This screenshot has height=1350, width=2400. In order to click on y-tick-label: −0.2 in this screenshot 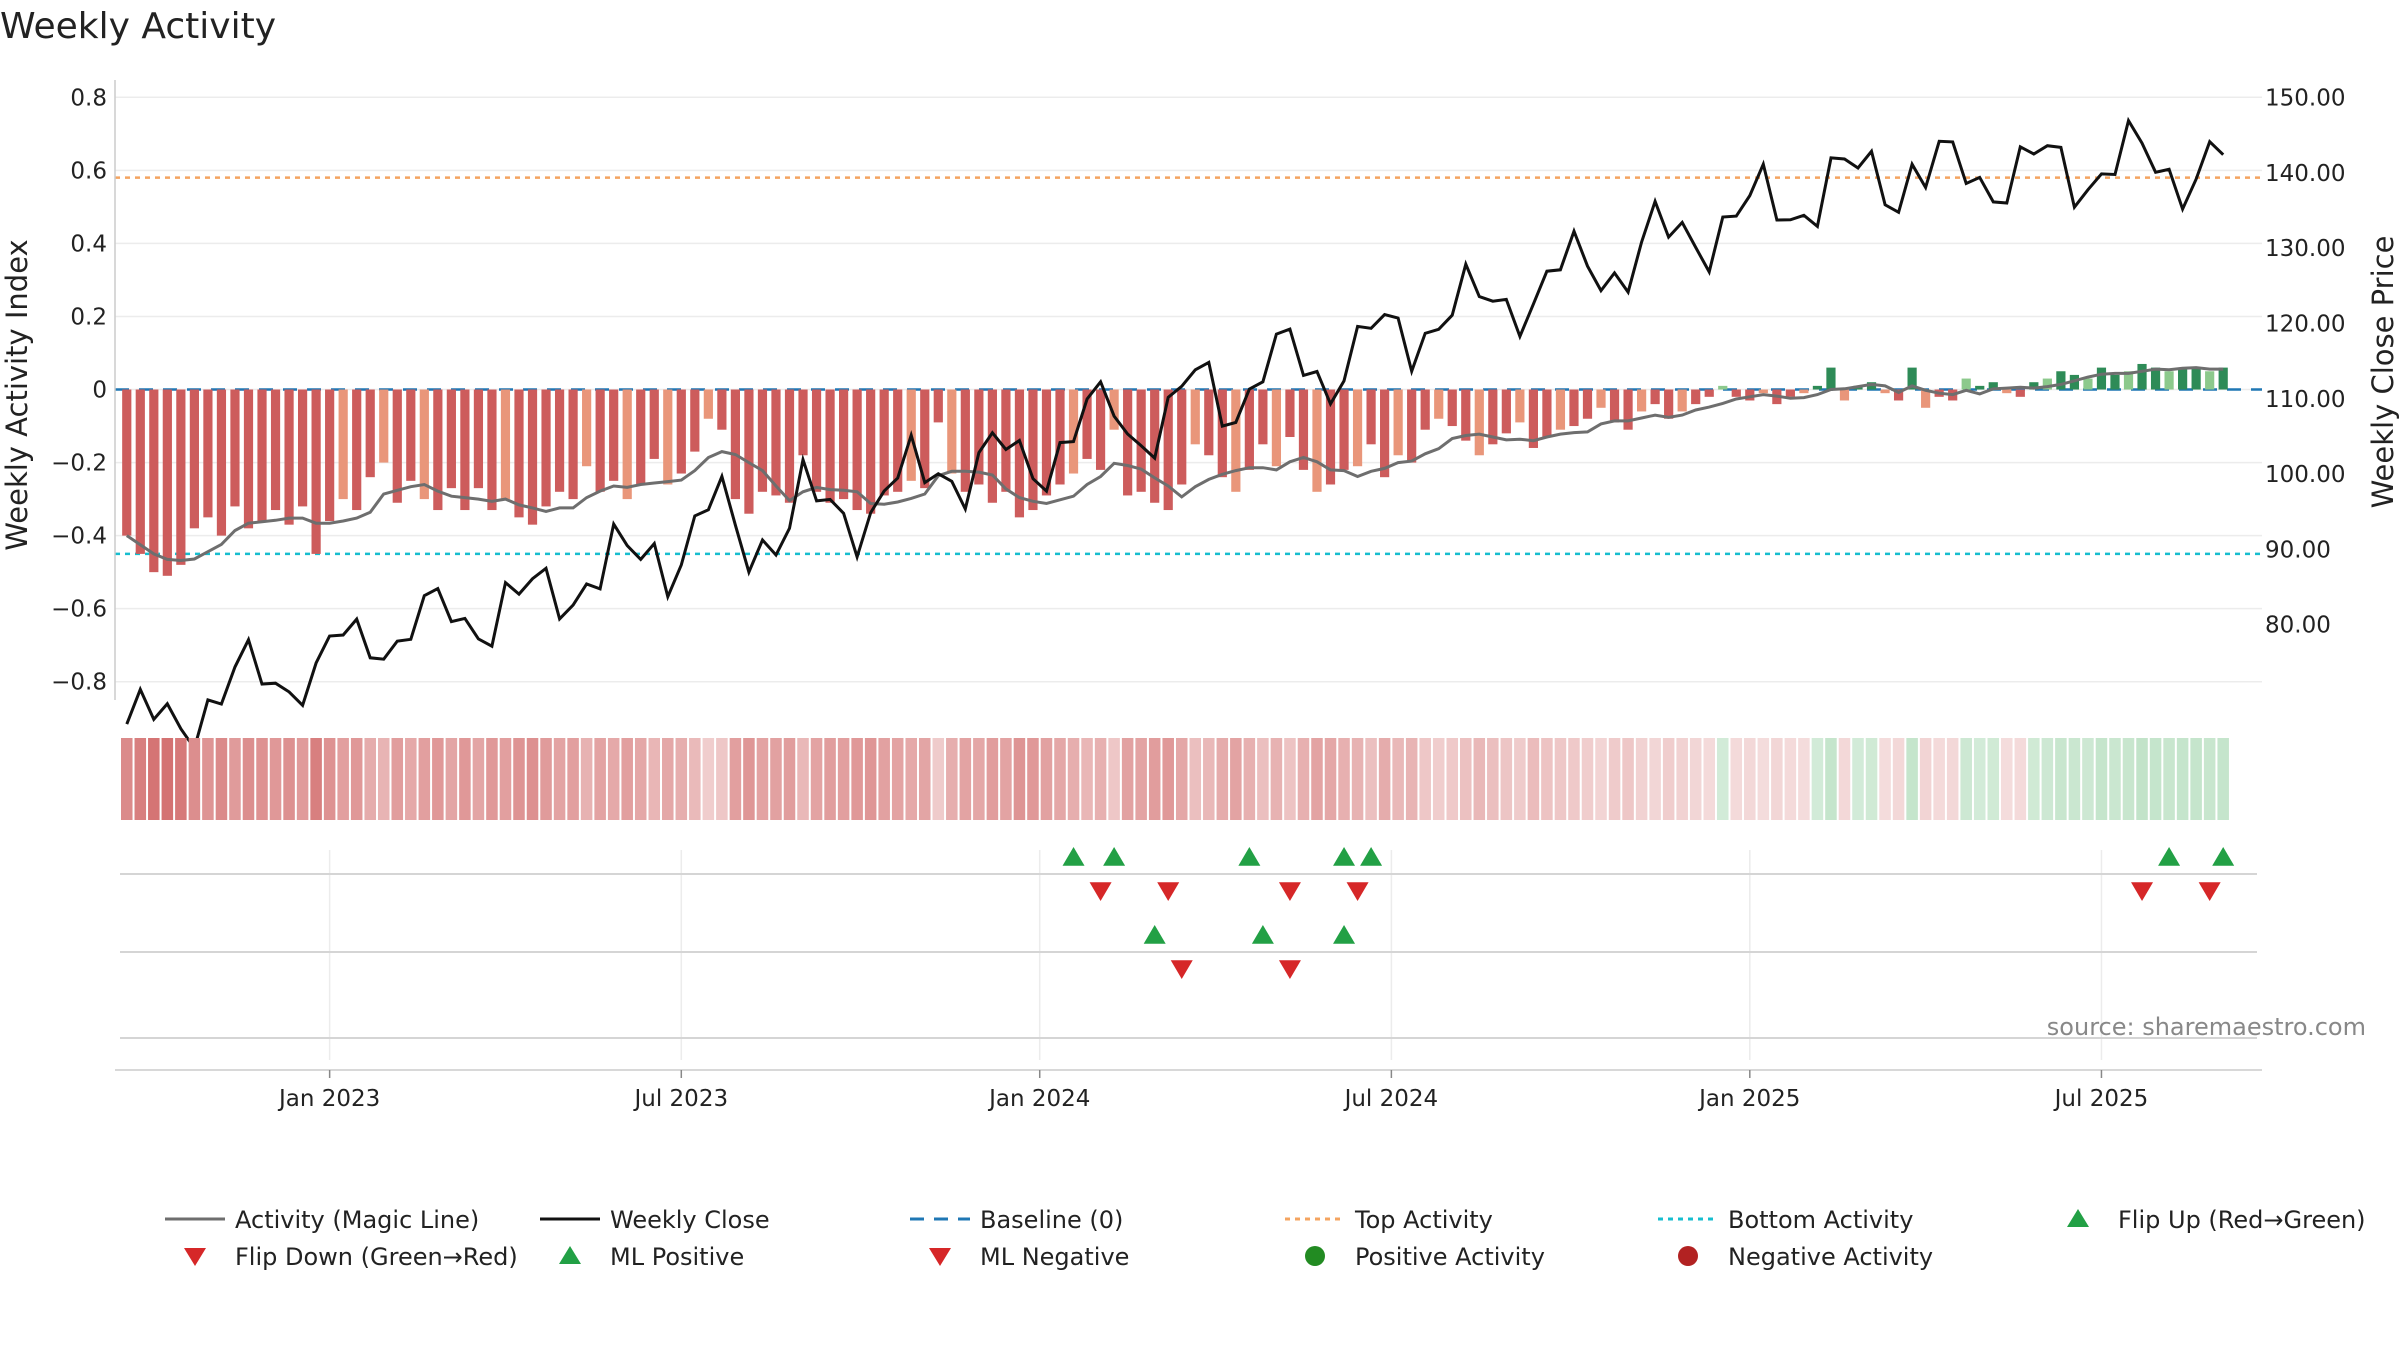, I will do `click(79, 464)`.